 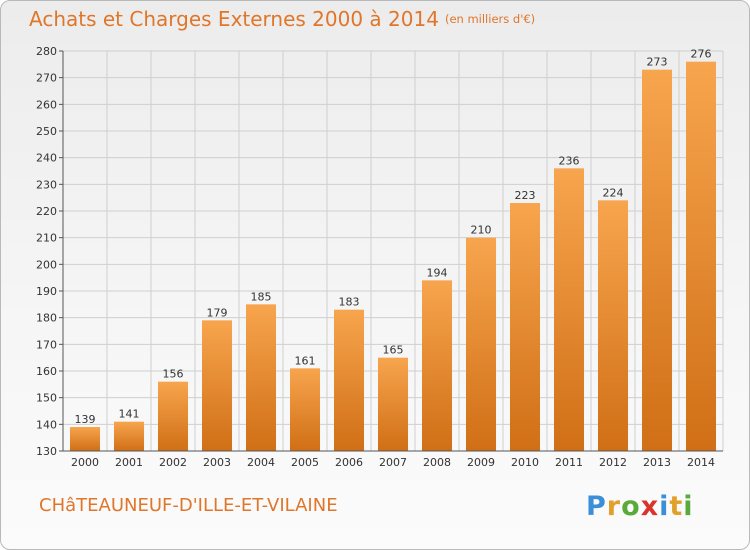 What do you see at coordinates (46, 78) in the screenshot?
I see `y-tick-label: 270` at bounding box center [46, 78].